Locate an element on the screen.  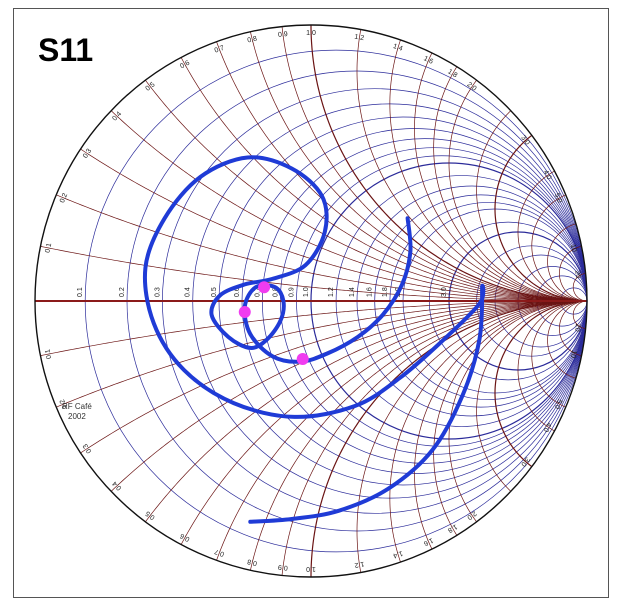
resistance-tick-label: 3.0 is located at coordinates (444, 292).